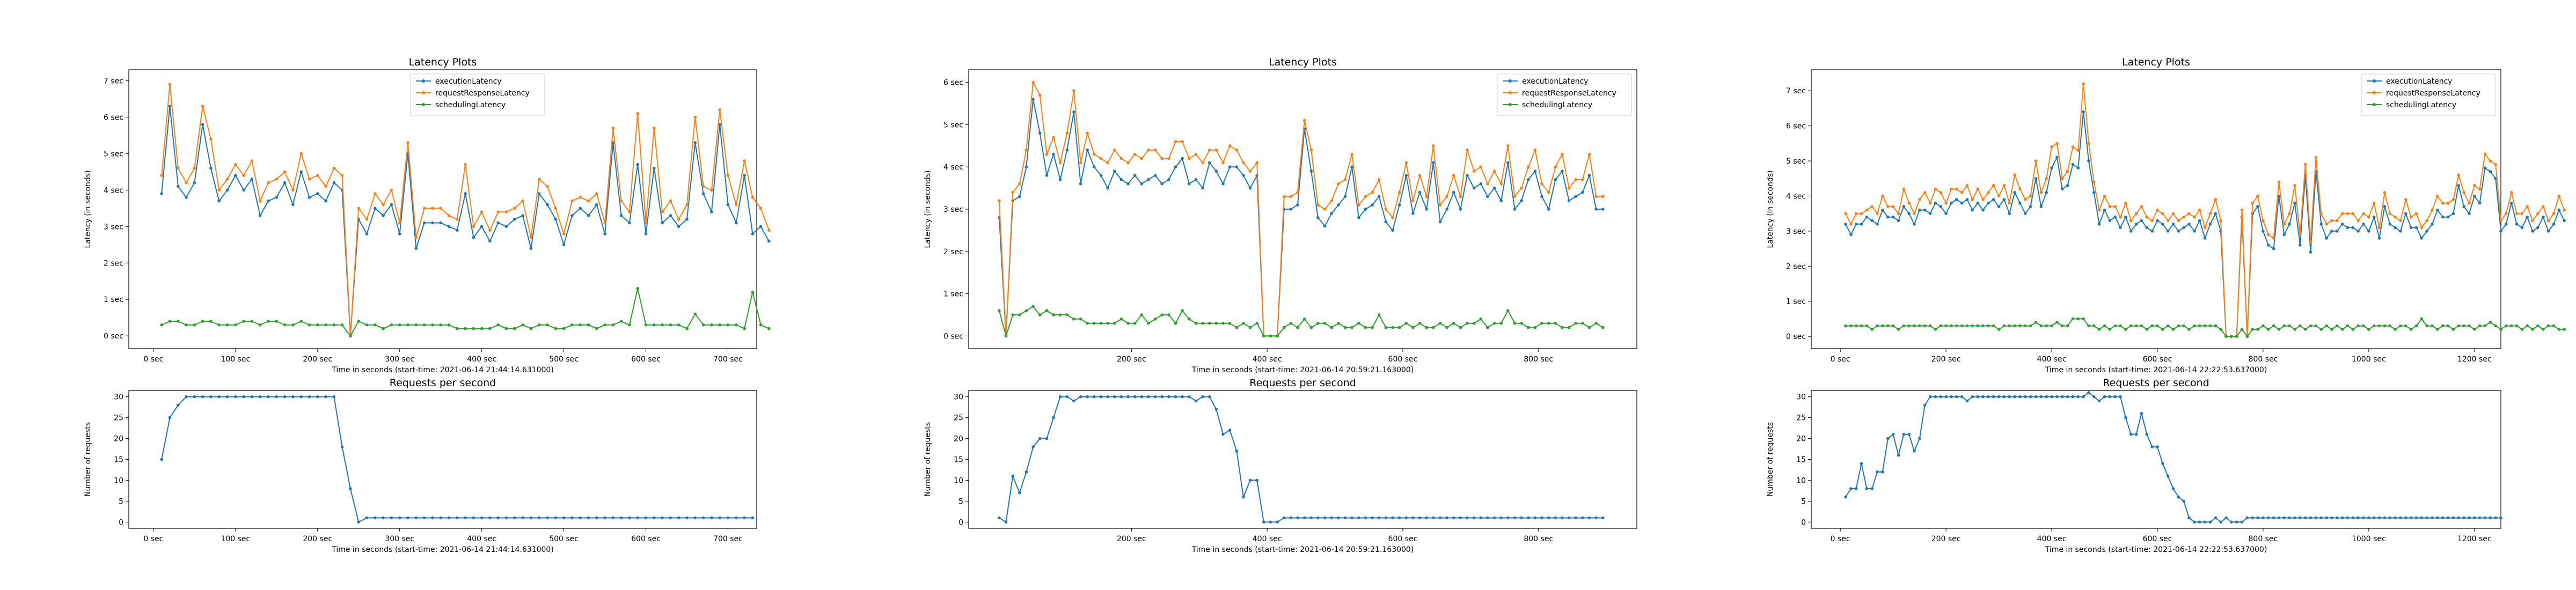 The width and height of the screenshot is (2576, 590). I want to click on y-tick-label: 20, so click(118, 439).